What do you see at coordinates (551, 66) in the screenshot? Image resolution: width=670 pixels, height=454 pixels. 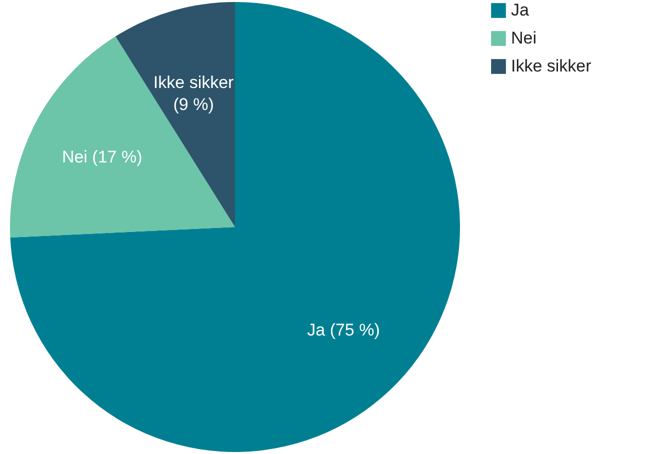 I see `legend-label: Ikke sikker` at bounding box center [551, 66].